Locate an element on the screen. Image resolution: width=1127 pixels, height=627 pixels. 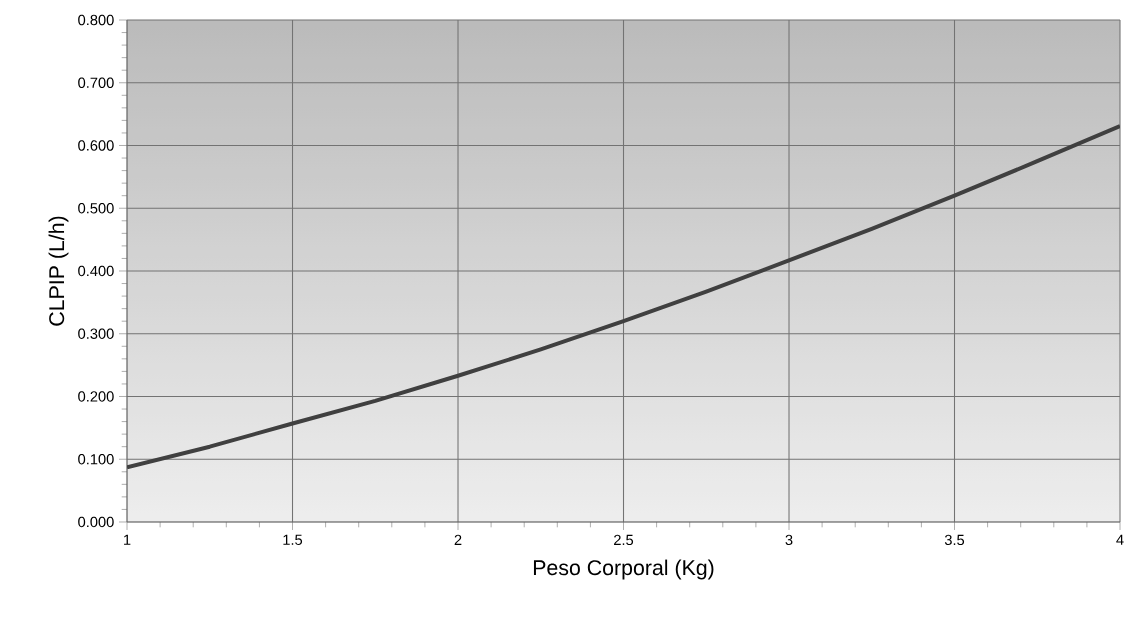
x-tick-label: 1 is located at coordinates (127, 539).